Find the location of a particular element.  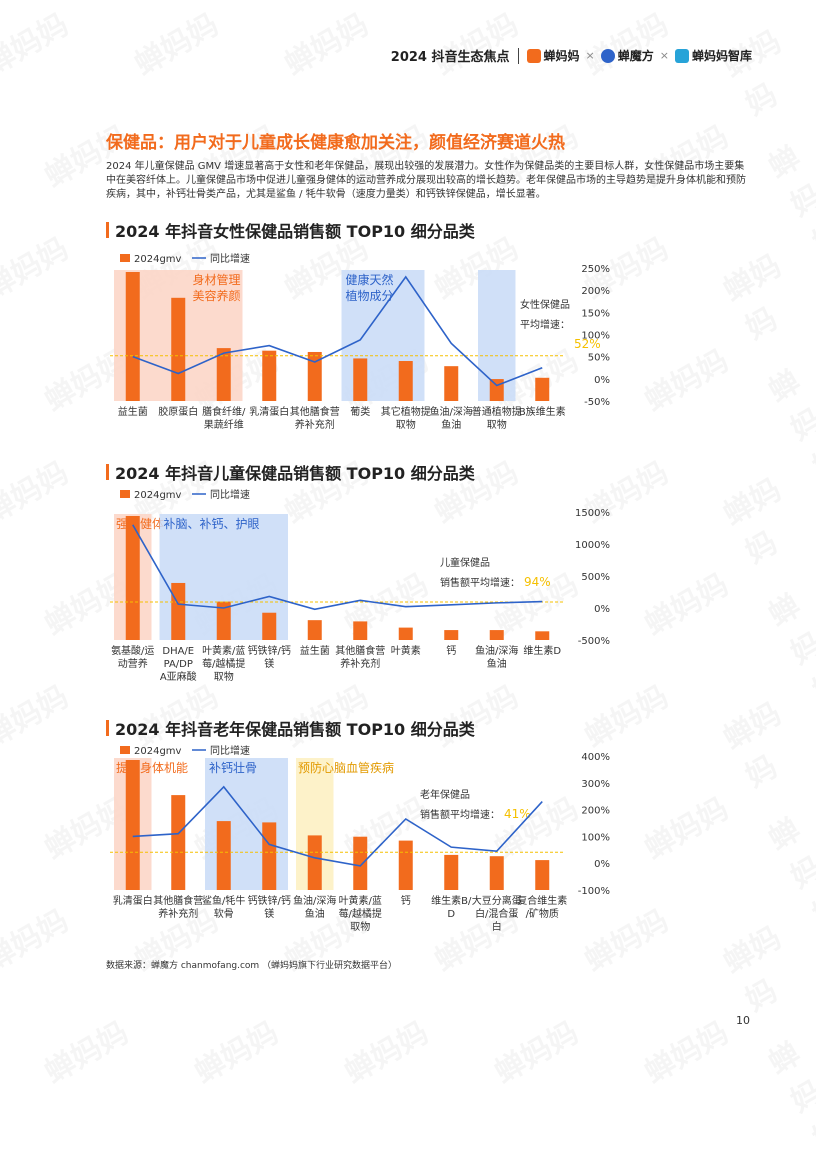

brand-chanmama: 蝉妈妈 is located at coordinates (553, 55).